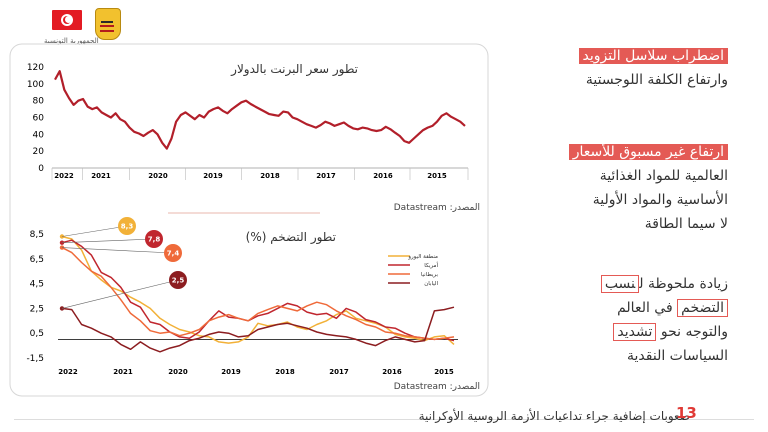  What do you see at coordinates (64, 176) in the screenshot?
I see `brent-x-tick: 2022` at bounding box center [64, 176].